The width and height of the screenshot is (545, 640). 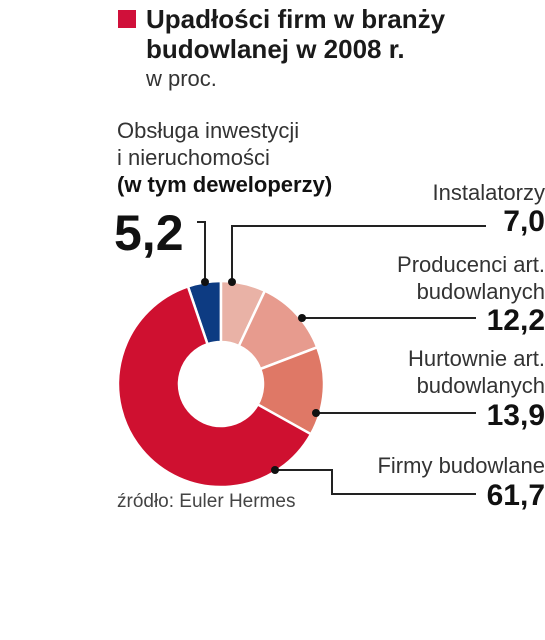 What do you see at coordinates (206, 501) in the screenshot?
I see `source-note: źródło: Euler Hermes` at bounding box center [206, 501].